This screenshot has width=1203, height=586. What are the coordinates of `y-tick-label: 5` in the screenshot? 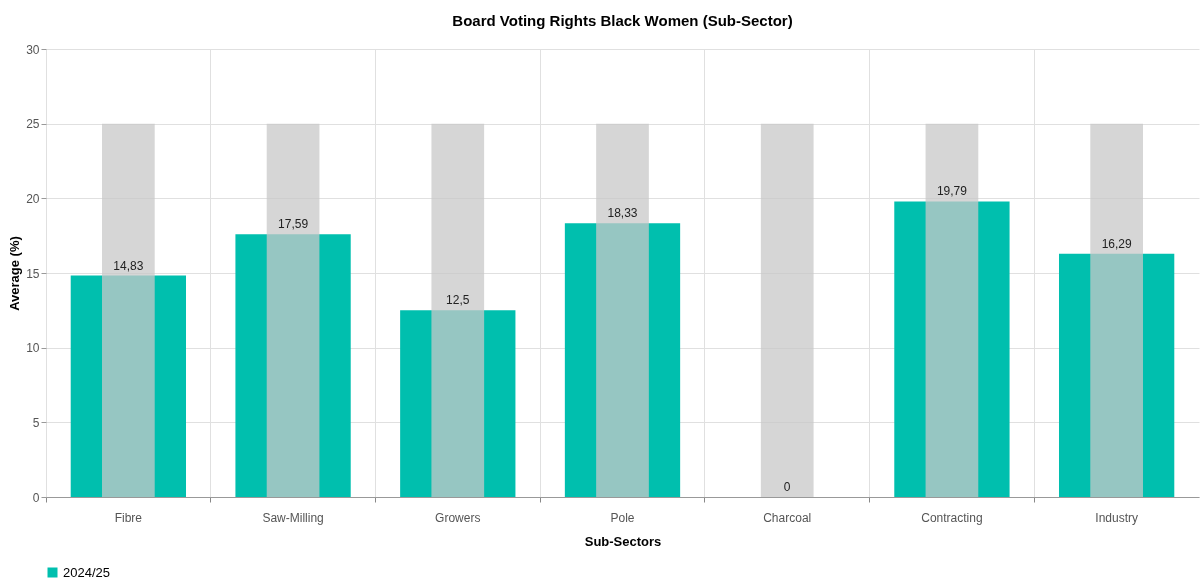 It's located at (36, 422).